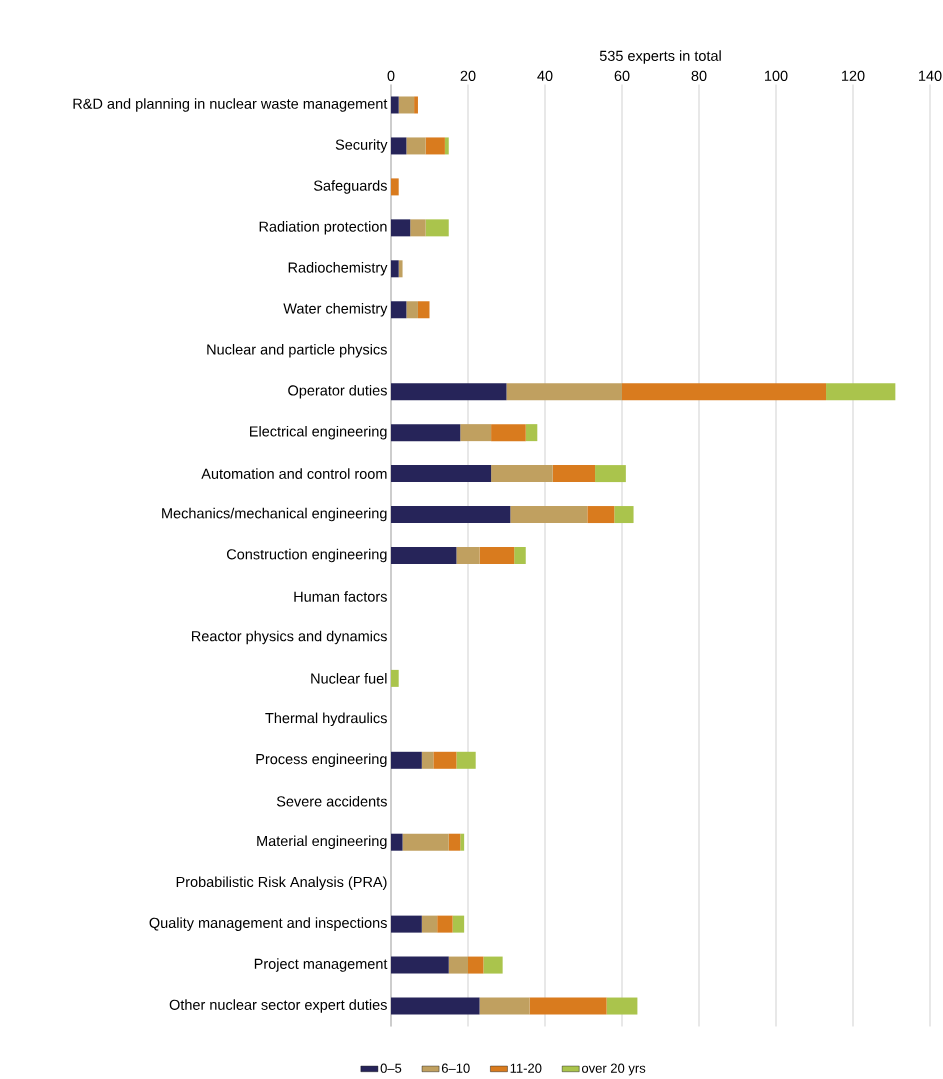 This screenshot has height=1079, width=943. Describe the element at coordinates (274, 514) in the screenshot. I see `y-tick-label: Mechanics/mechanical engineering` at that location.